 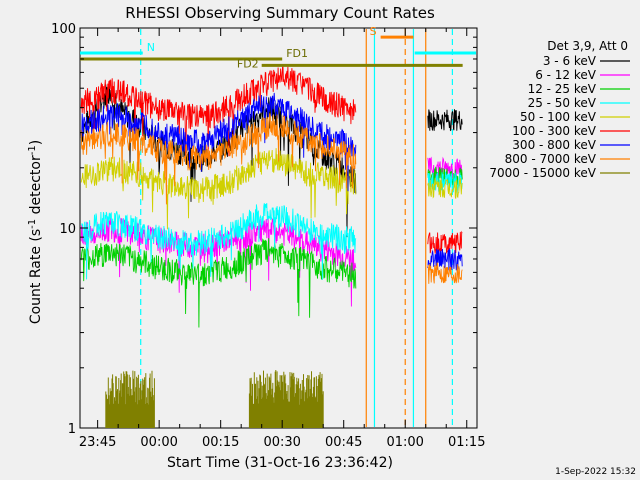 I want to click on legend-label-1: 6 - 12 keV, so click(x=566, y=75).